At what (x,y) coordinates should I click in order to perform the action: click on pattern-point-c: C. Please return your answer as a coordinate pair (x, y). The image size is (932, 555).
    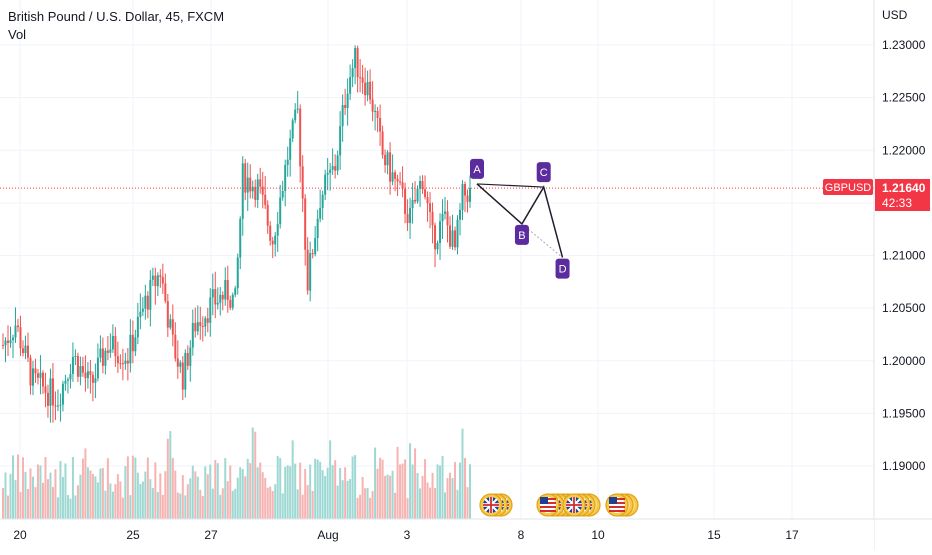
    Looking at the image, I should click on (543, 172).